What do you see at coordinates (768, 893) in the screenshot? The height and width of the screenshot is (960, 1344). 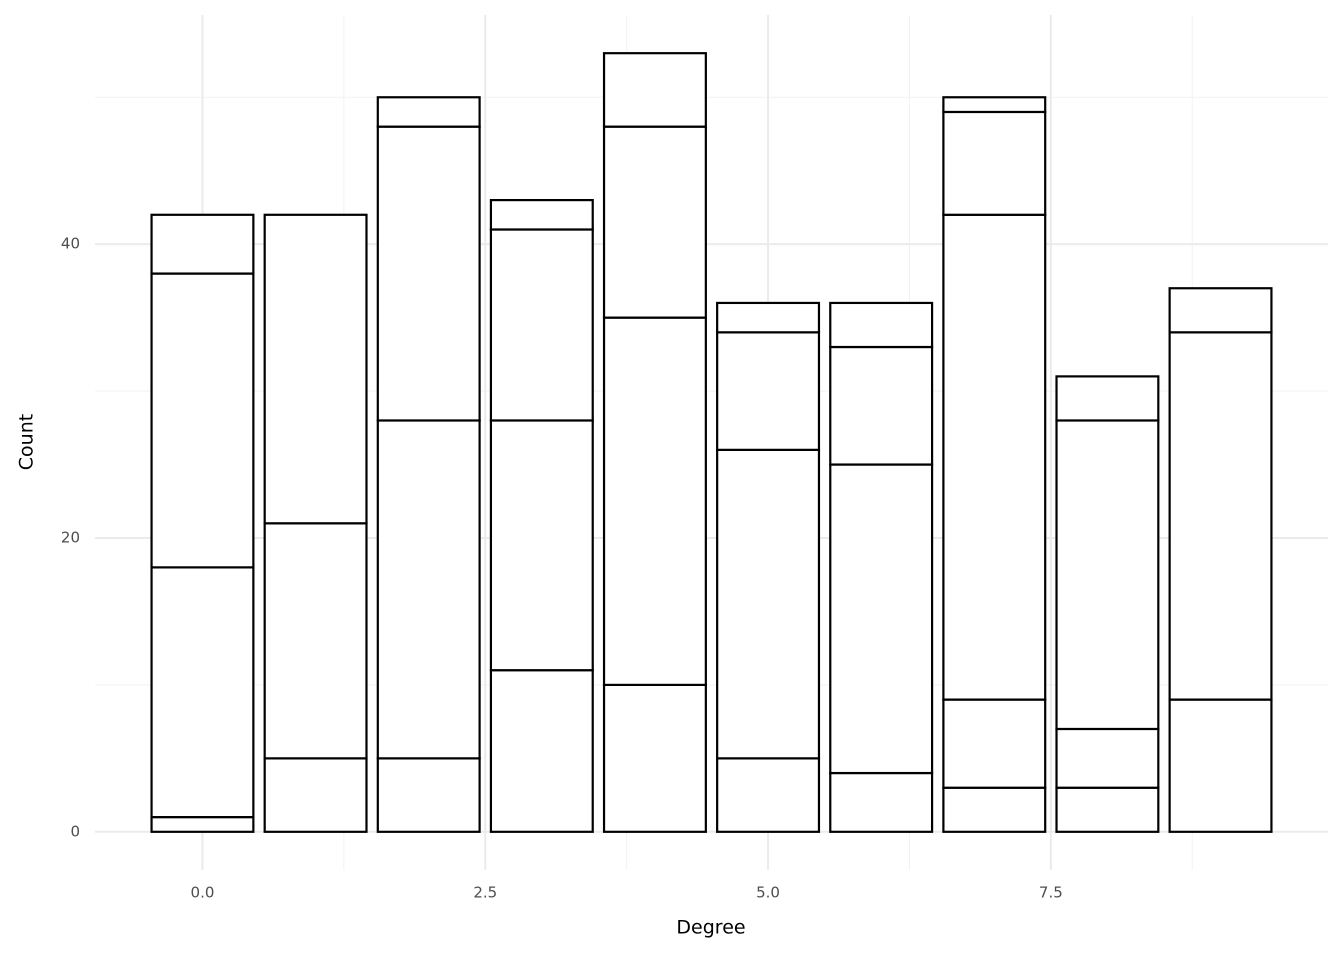 I see `x-tick-label: 5.0` at bounding box center [768, 893].